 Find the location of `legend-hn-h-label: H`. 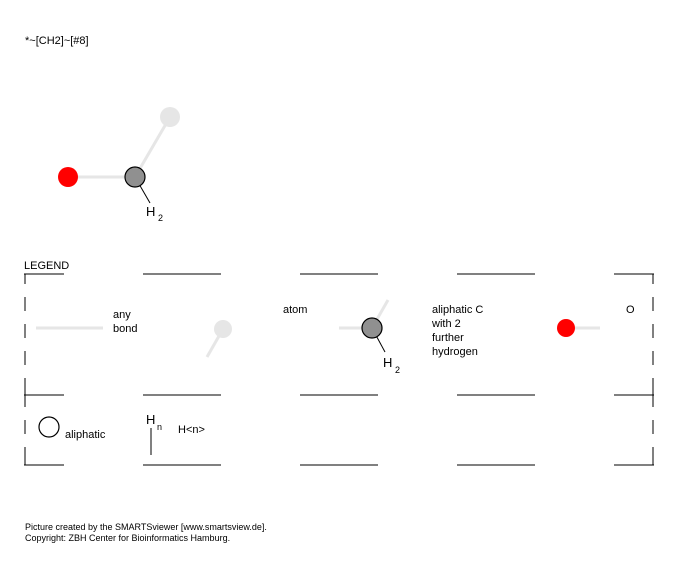

legend-hn-h-label: H is located at coordinates (150, 419).